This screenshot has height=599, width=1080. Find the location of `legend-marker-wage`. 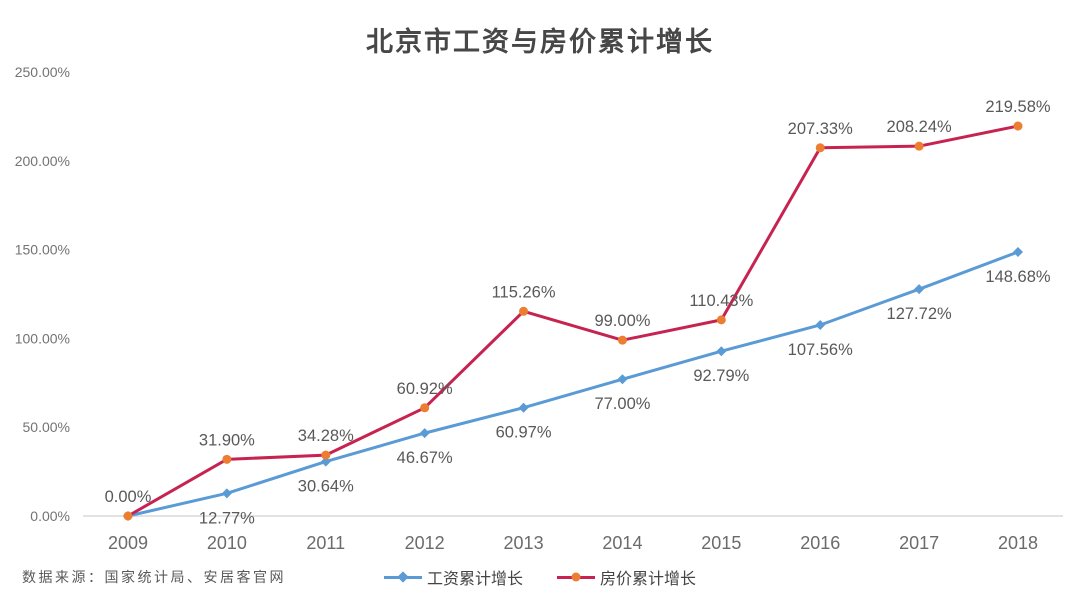

legend-marker-wage is located at coordinates (403, 577).